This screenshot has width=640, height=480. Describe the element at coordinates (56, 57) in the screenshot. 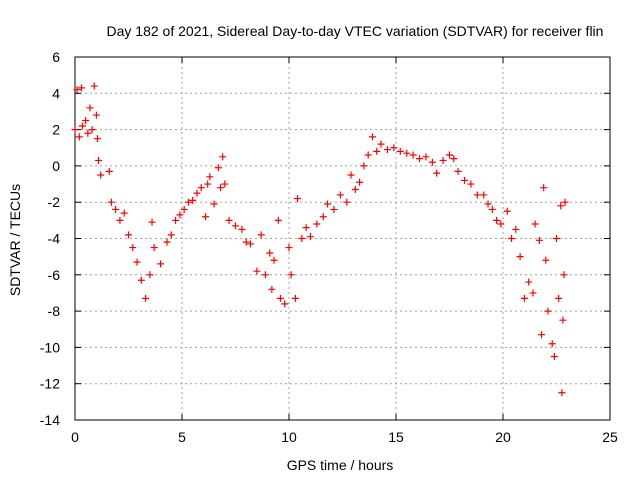

I see `y-tick-label: 6` at that location.